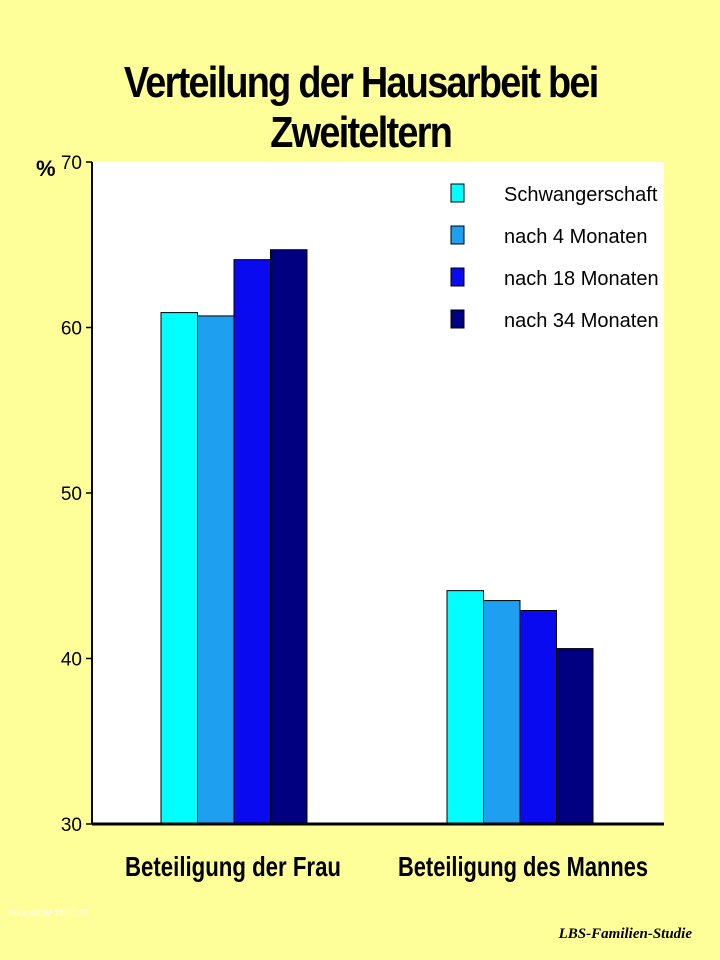 The width and height of the screenshot is (720, 960). What do you see at coordinates (575, 237) in the screenshot?
I see `legend-label: nach 4 Monaten` at bounding box center [575, 237].